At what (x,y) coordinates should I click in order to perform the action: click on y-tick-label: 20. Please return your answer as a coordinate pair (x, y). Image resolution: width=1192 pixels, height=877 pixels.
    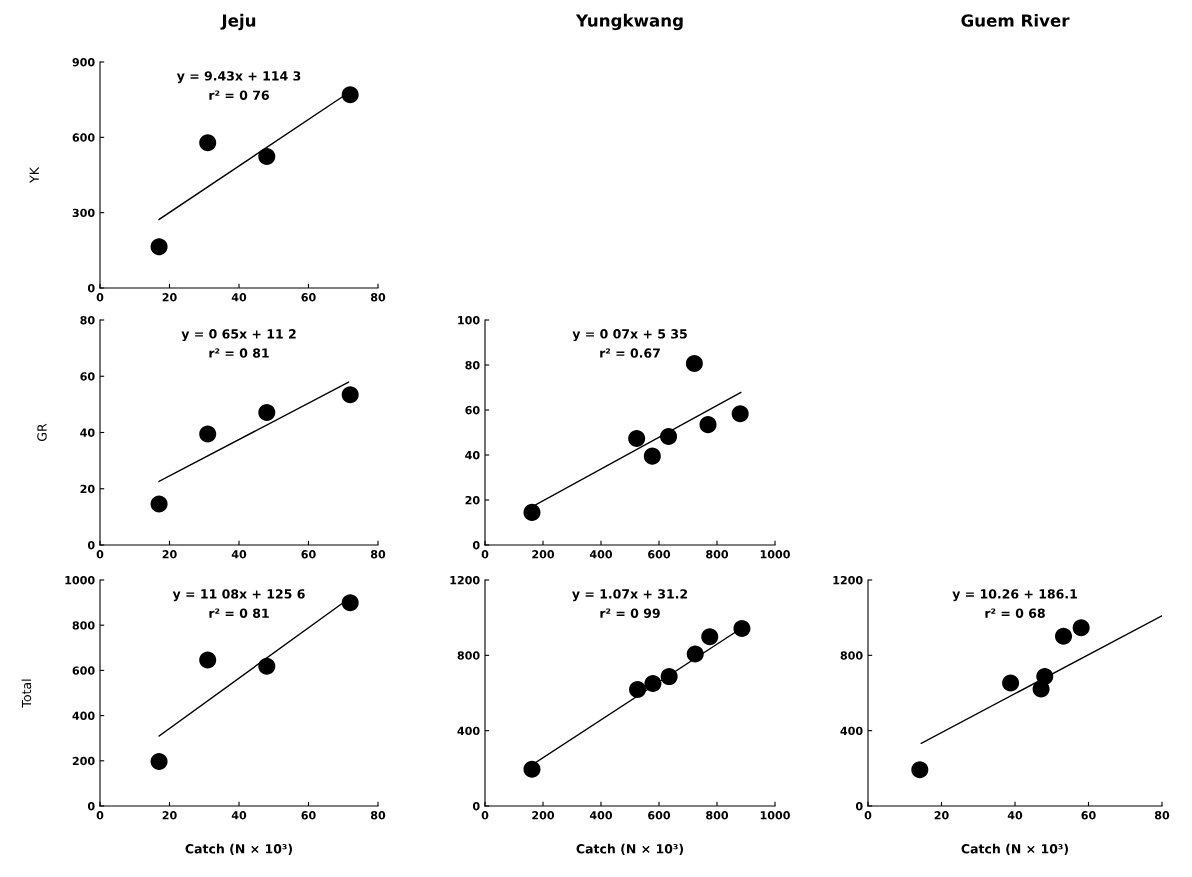
    Looking at the image, I should click on (472, 500).